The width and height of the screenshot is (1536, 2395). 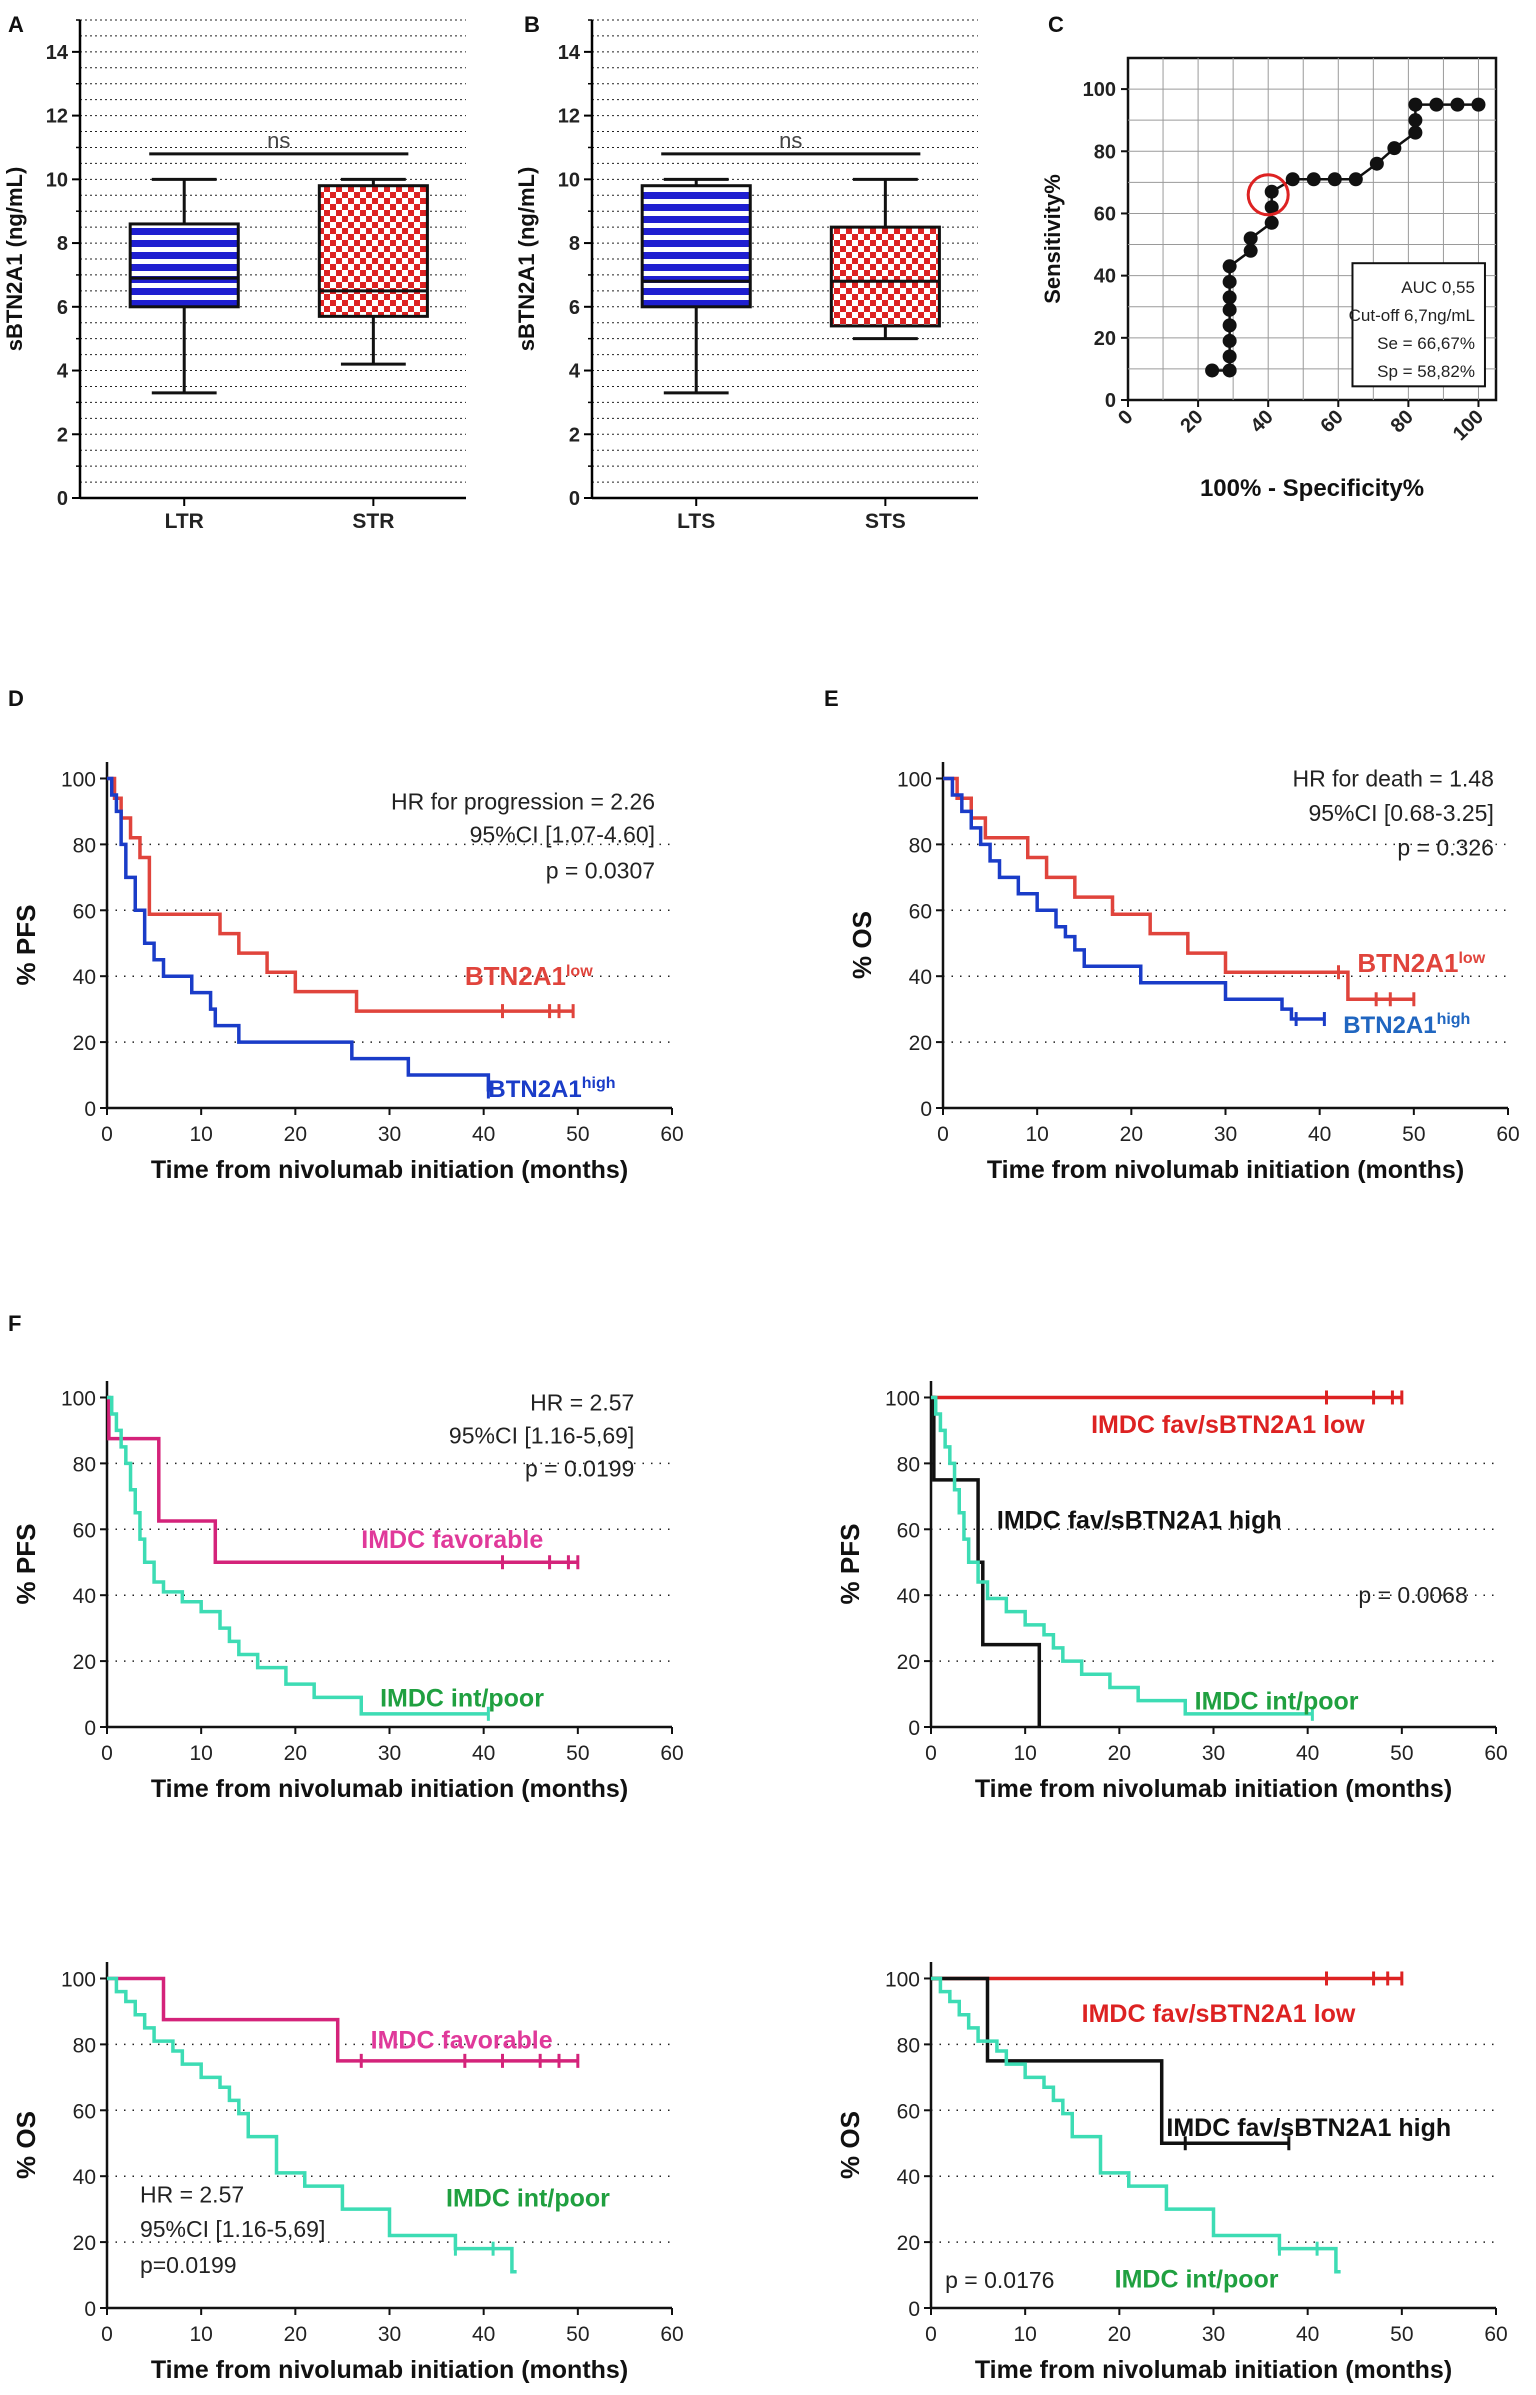 I want to click on y-tick-label: 2, so click(x=62, y=435).